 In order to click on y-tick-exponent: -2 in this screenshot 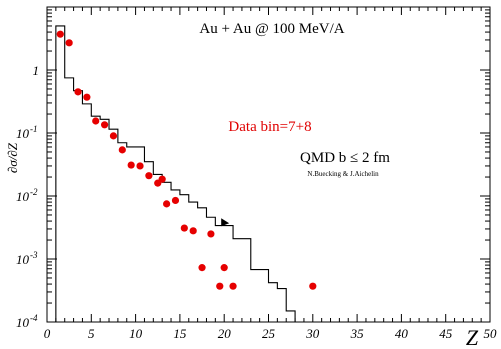, I will do `click(34, 192)`.